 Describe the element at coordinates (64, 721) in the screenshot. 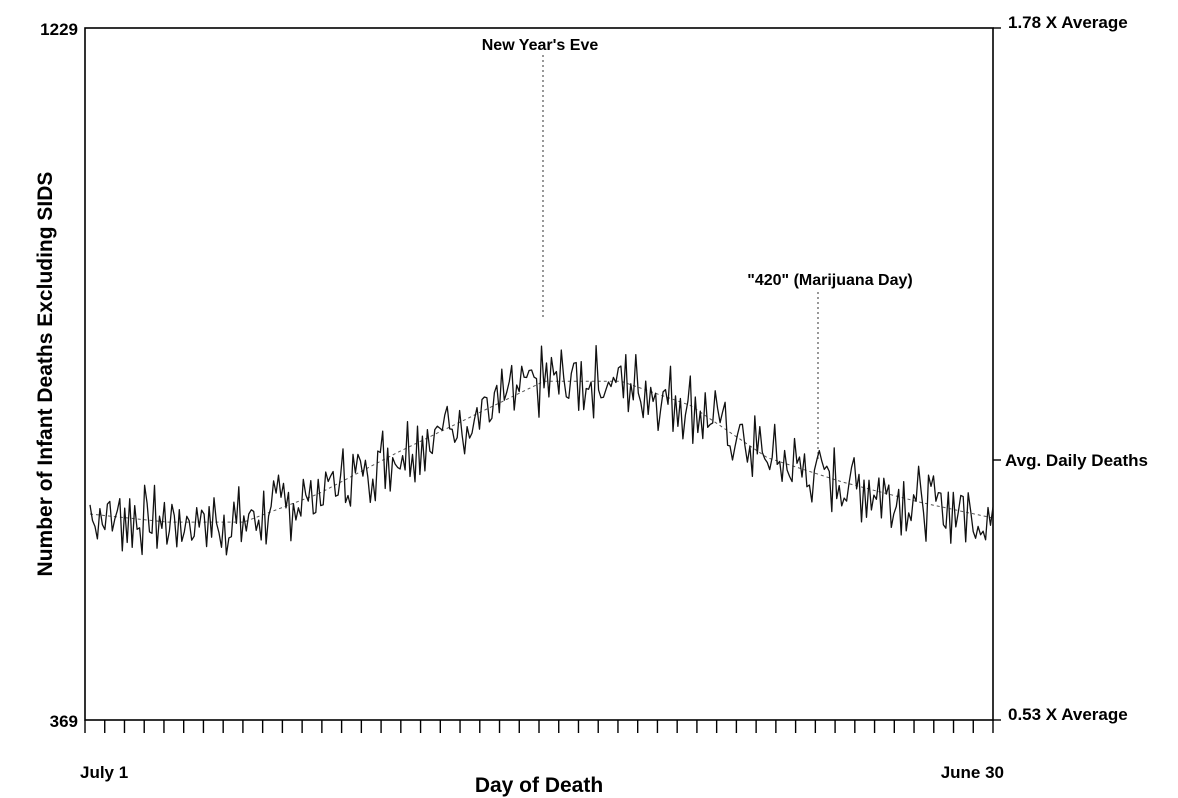

I see `y-left-min-label: 369` at that location.